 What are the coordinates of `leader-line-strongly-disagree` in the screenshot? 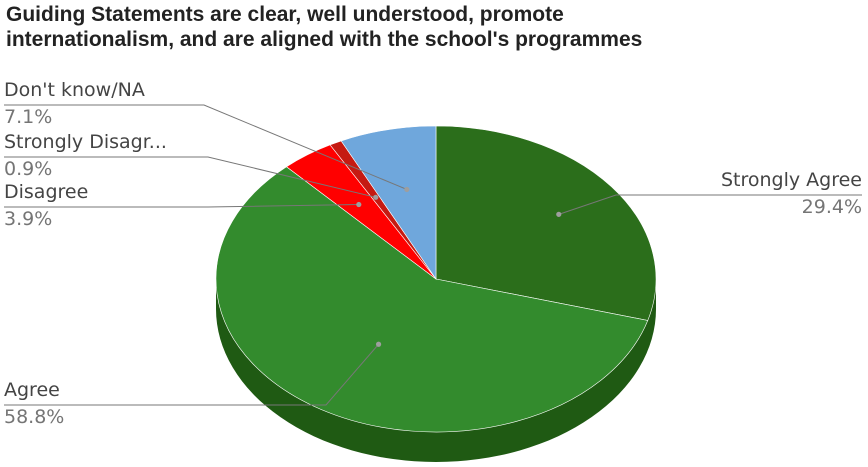 It's located at (190, 177).